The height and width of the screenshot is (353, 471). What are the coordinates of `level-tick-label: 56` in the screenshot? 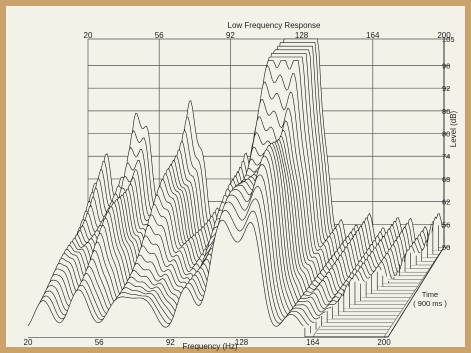 It's located at (446, 224).